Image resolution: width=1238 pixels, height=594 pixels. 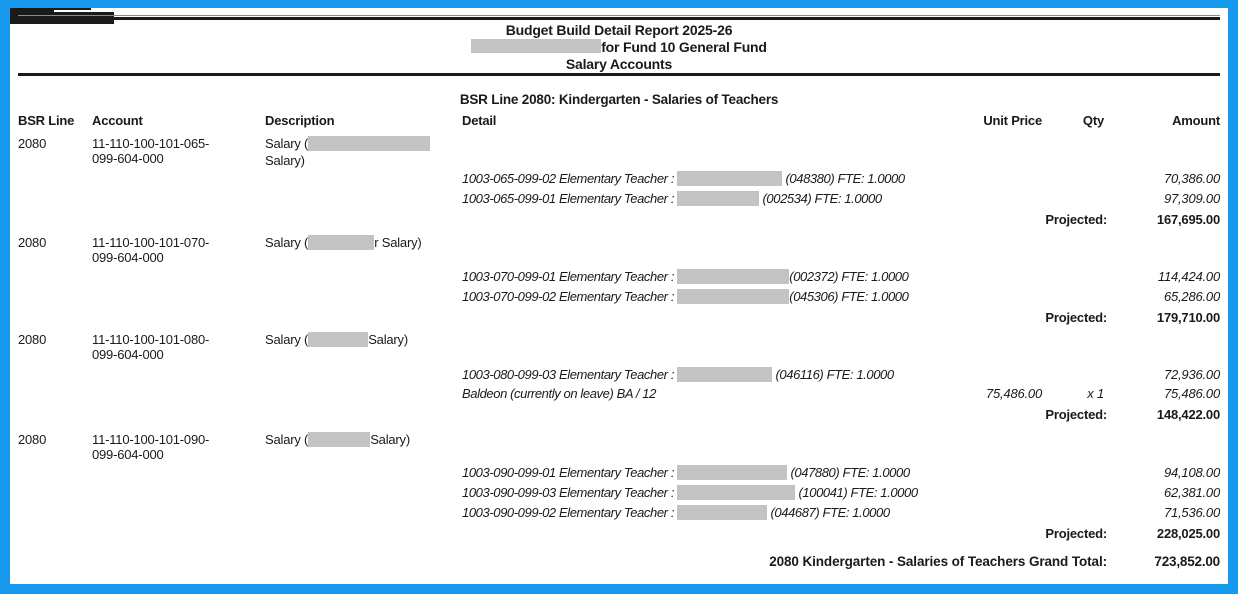 What do you see at coordinates (570, 276) in the screenshot?
I see `detail-text: 1003-070-099-01 Elementary Teacher :` at bounding box center [570, 276].